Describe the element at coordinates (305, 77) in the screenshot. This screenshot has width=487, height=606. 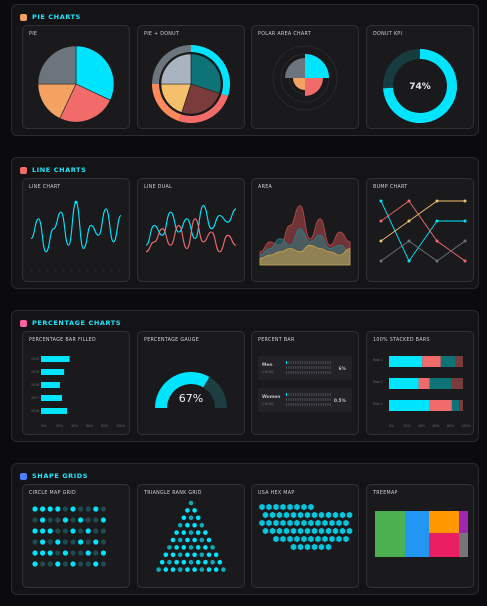
I see `chart-card: POLAR AREA CHART` at that location.